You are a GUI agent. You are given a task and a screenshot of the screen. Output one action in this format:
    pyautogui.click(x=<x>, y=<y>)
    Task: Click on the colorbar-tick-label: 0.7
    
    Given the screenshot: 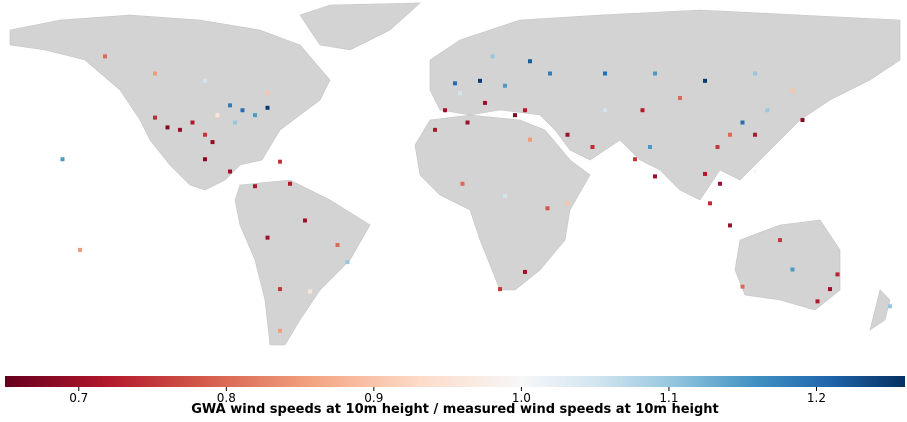 What is the action you would take?
    pyautogui.click(x=78, y=398)
    